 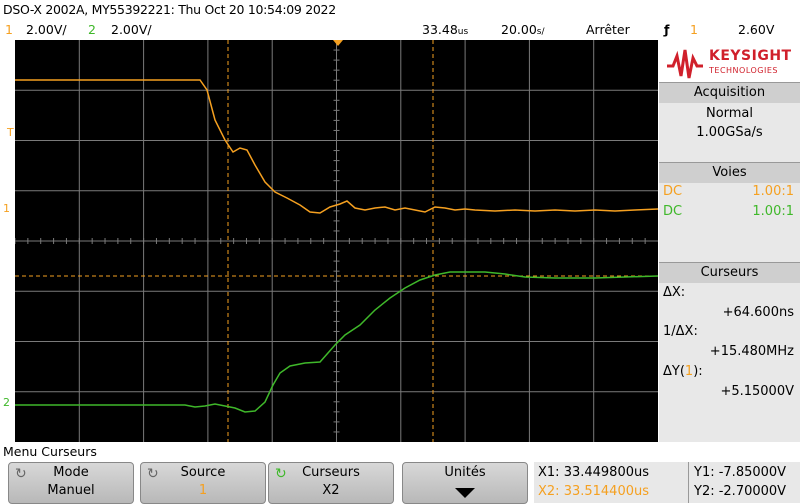 What do you see at coordinates (203, 472) in the screenshot?
I see `softkey-source-label: Source` at bounding box center [203, 472].